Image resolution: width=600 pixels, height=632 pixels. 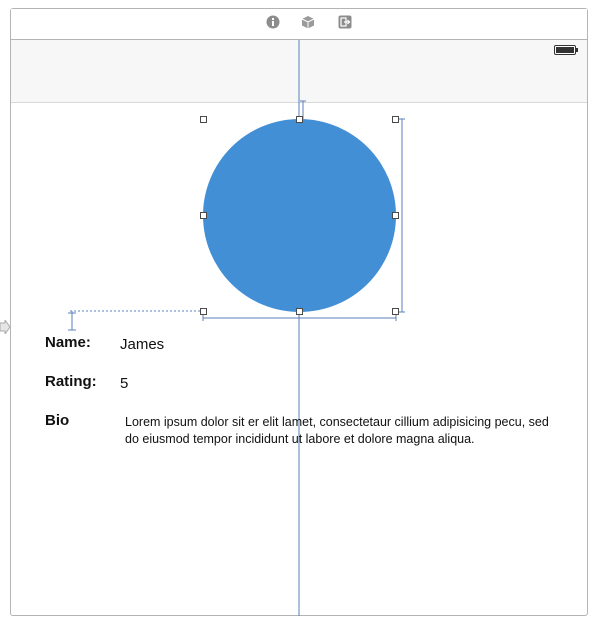 What do you see at coordinates (68, 342) in the screenshot?
I see `name-label: Name:` at bounding box center [68, 342].